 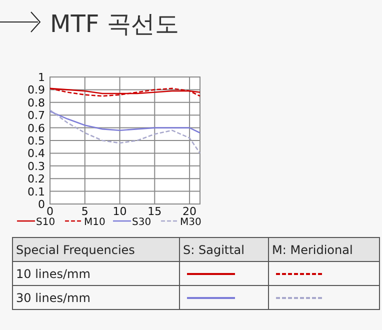 What do you see at coordinates (36, 141) in the screenshot?
I see `y-tick-label: 0.5` at bounding box center [36, 141].